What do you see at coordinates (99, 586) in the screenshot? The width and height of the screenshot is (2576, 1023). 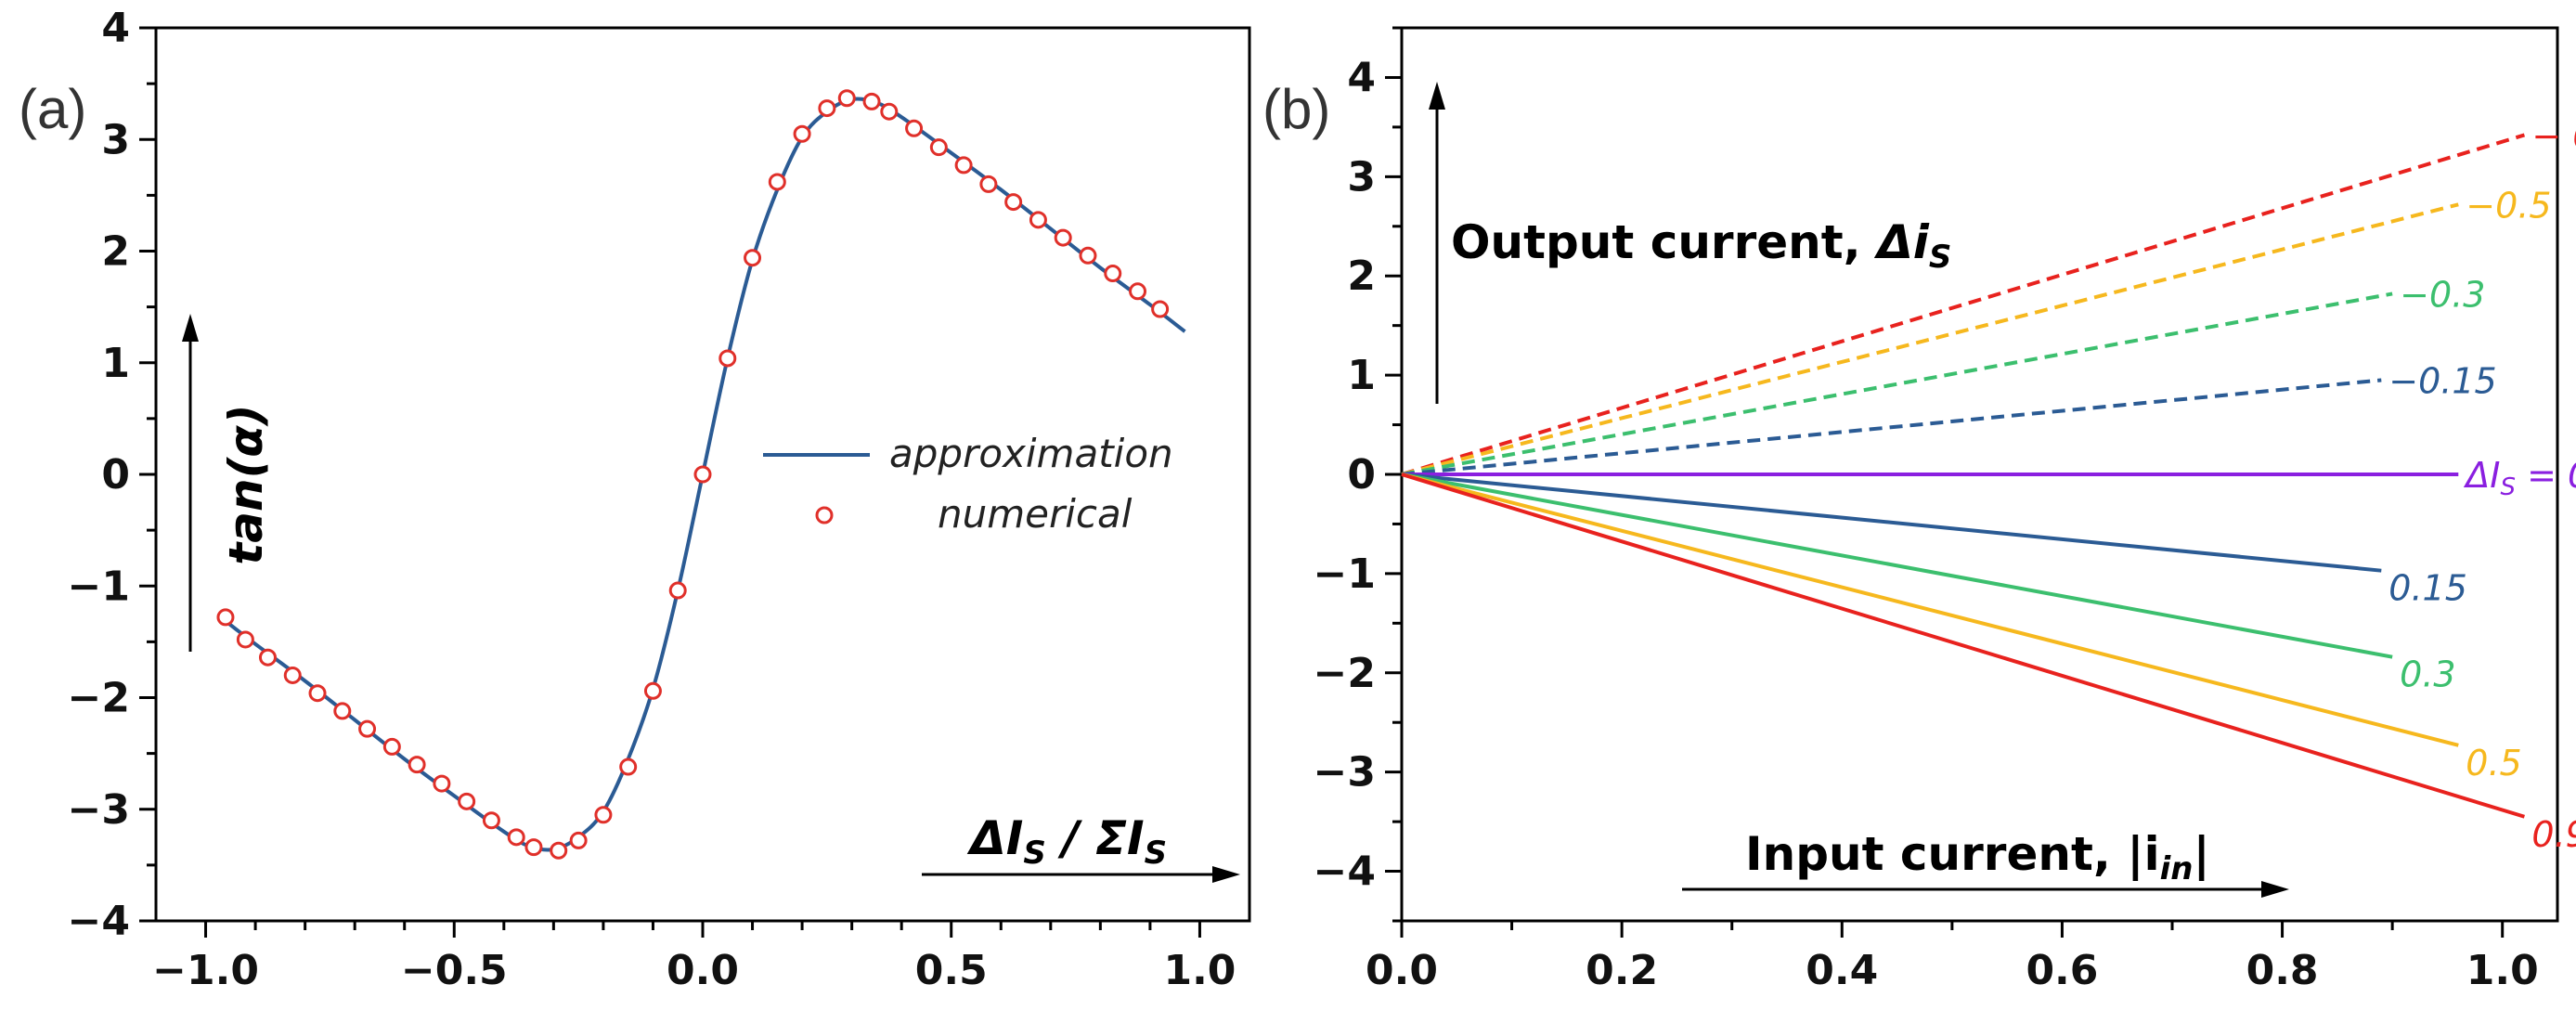 I see `panel-a-ytick-label: −1` at bounding box center [99, 586].